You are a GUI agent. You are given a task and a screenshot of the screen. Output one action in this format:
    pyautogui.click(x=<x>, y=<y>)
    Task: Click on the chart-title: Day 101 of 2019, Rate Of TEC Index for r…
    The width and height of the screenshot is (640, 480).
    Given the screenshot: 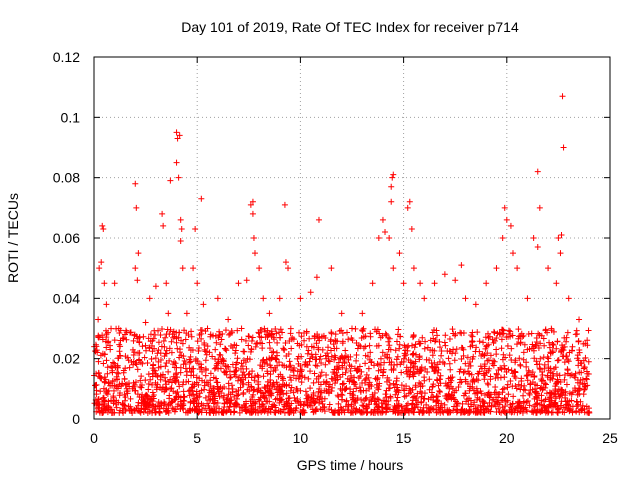 What is the action you would take?
    pyautogui.click(x=350, y=27)
    